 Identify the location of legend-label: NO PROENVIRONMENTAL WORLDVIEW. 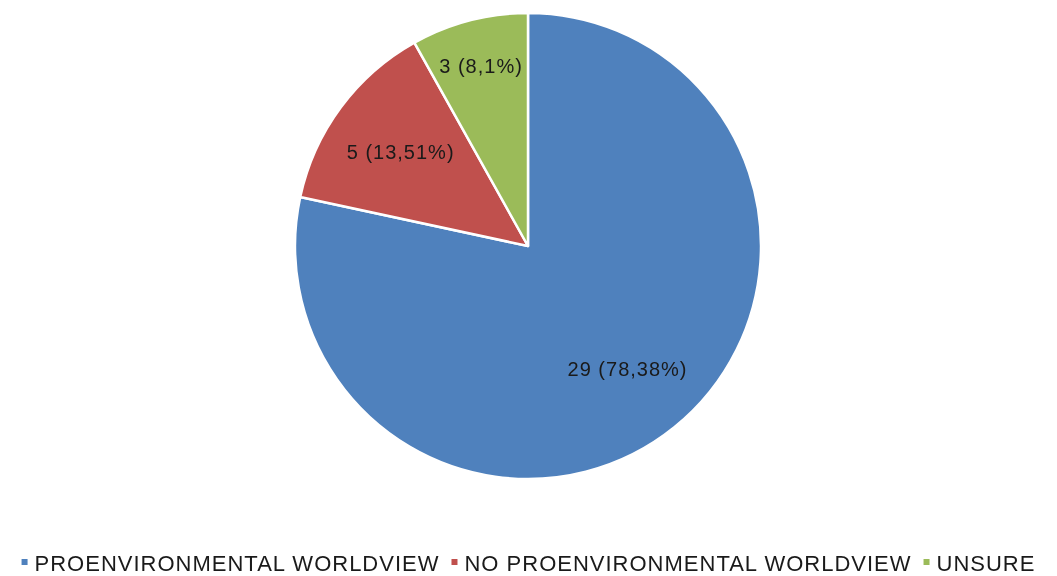
(688, 563).